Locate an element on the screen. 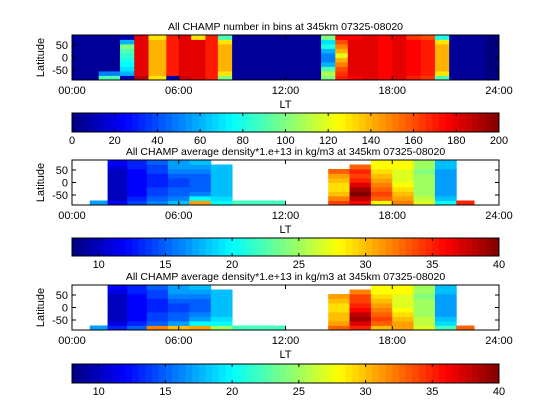 This screenshot has width=552, height=414. panel-3-cell-c2-b2 is located at coordinates (137, 319).